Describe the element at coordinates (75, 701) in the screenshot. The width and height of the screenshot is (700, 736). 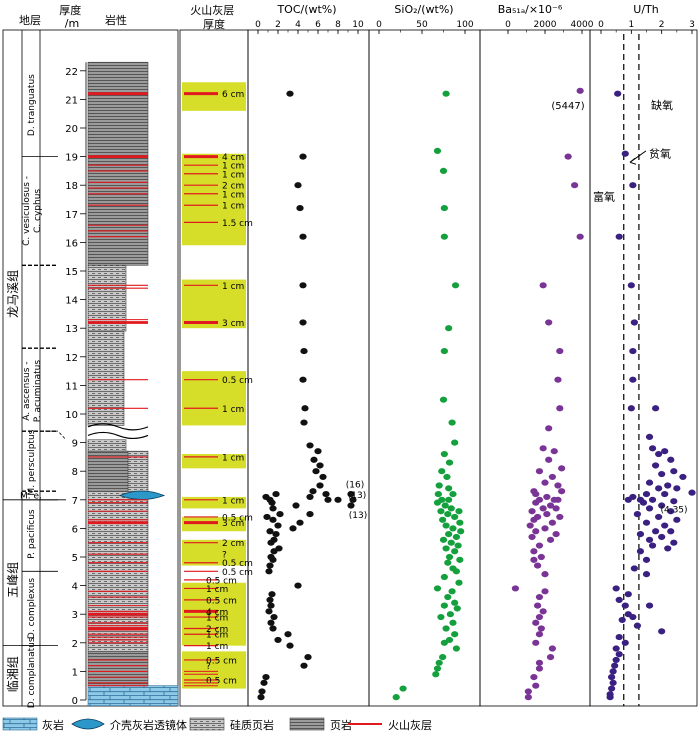
I see `depth-tick-label: 0` at that location.